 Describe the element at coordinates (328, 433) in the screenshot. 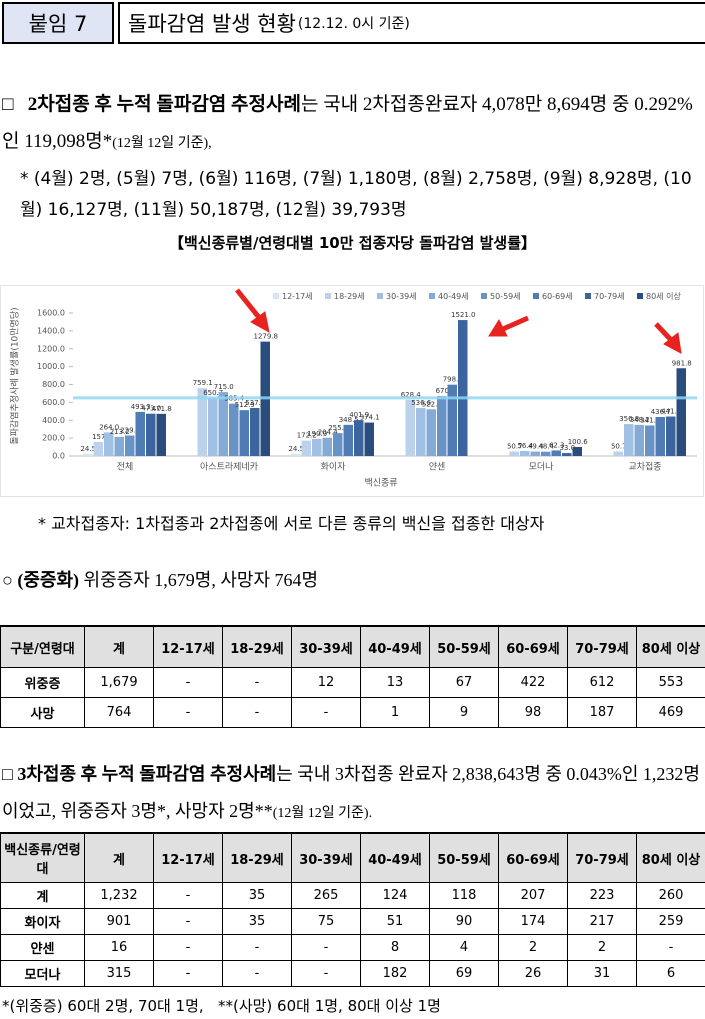

I see `data-label: 204.4` at that location.